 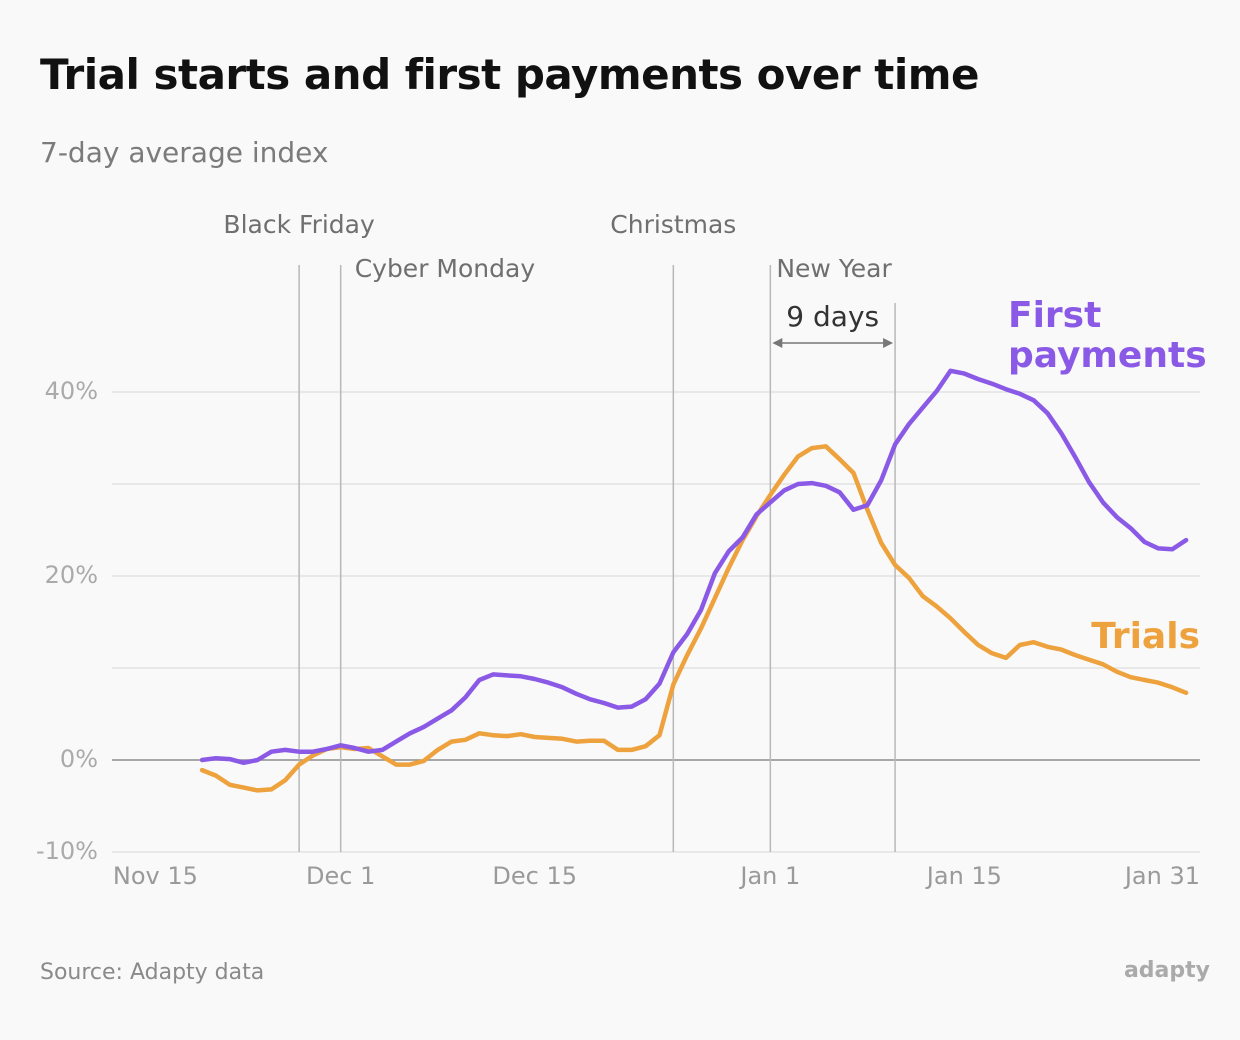 What do you see at coordinates (1161, 876) in the screenshot?
I see `x-tick-label: Jan 31` at bounding box center [1161, 876].